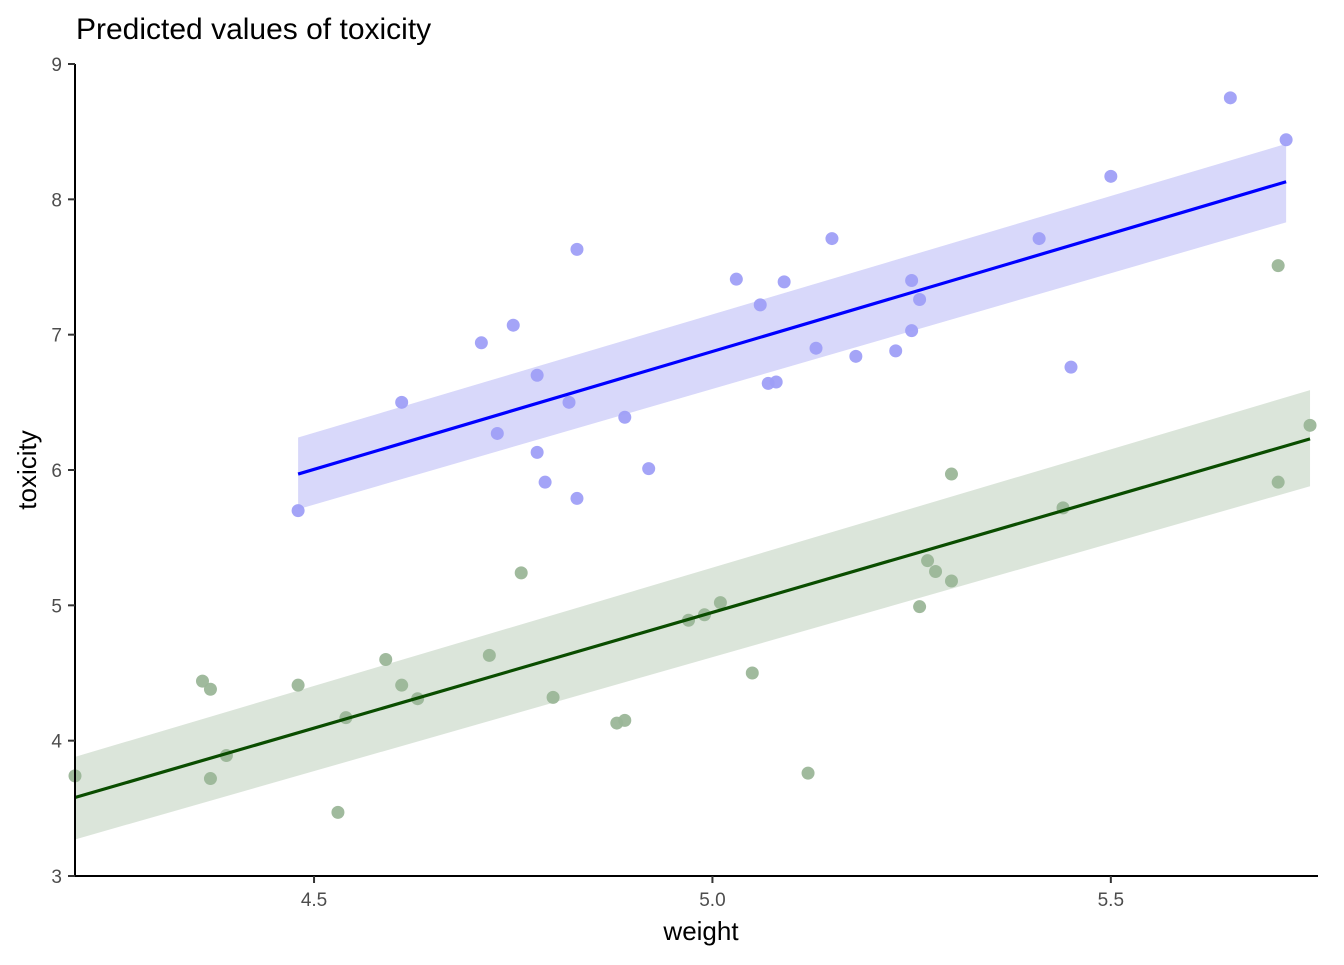 This screenshot has width=1344, height=965. Describe the element at coordinates (56, 742) in the screenshot. I see `y-tick-label: 4` at that location.